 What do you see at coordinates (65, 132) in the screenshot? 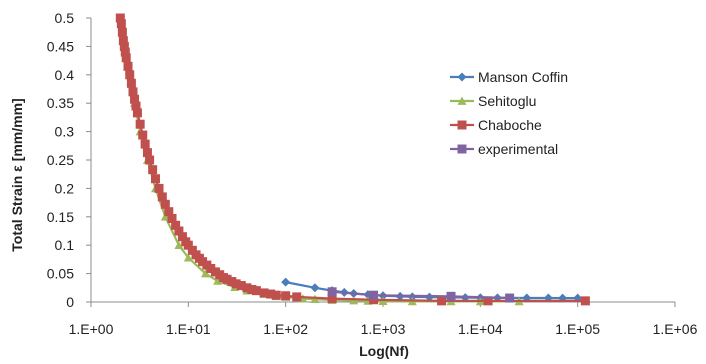
I see `y-tick-label: 0.3` at bounding box center [65, 132].